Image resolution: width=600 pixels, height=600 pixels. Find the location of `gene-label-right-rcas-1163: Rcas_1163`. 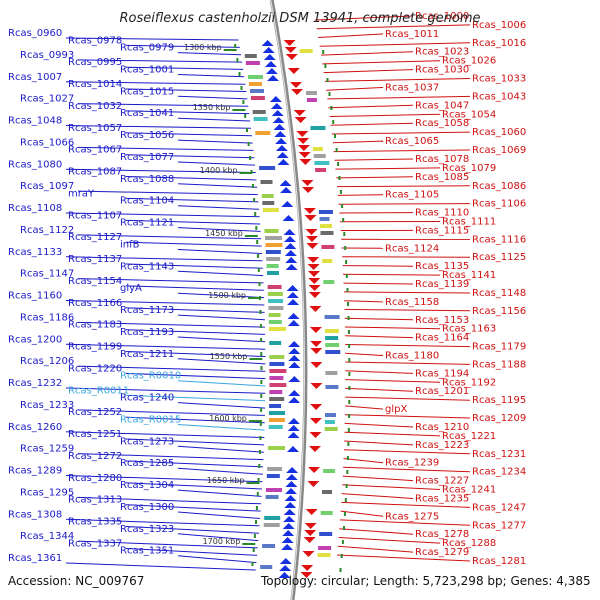

gene-label-right-rcas-1163: Rcas_1163 is located at coordinates (469, 329).